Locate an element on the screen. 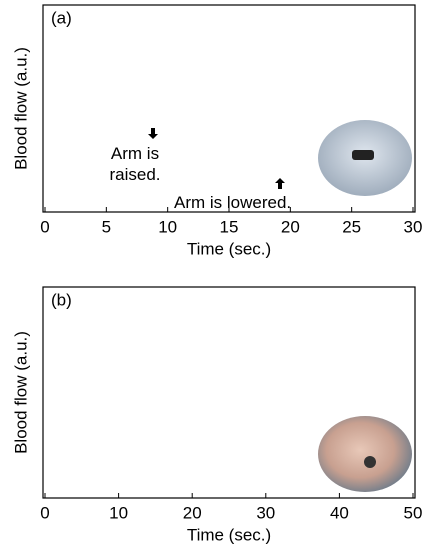 Image resolution: width=431 pixels, height=549 pixels. x-tick-label: 40 is located at coordinates (339, 512).